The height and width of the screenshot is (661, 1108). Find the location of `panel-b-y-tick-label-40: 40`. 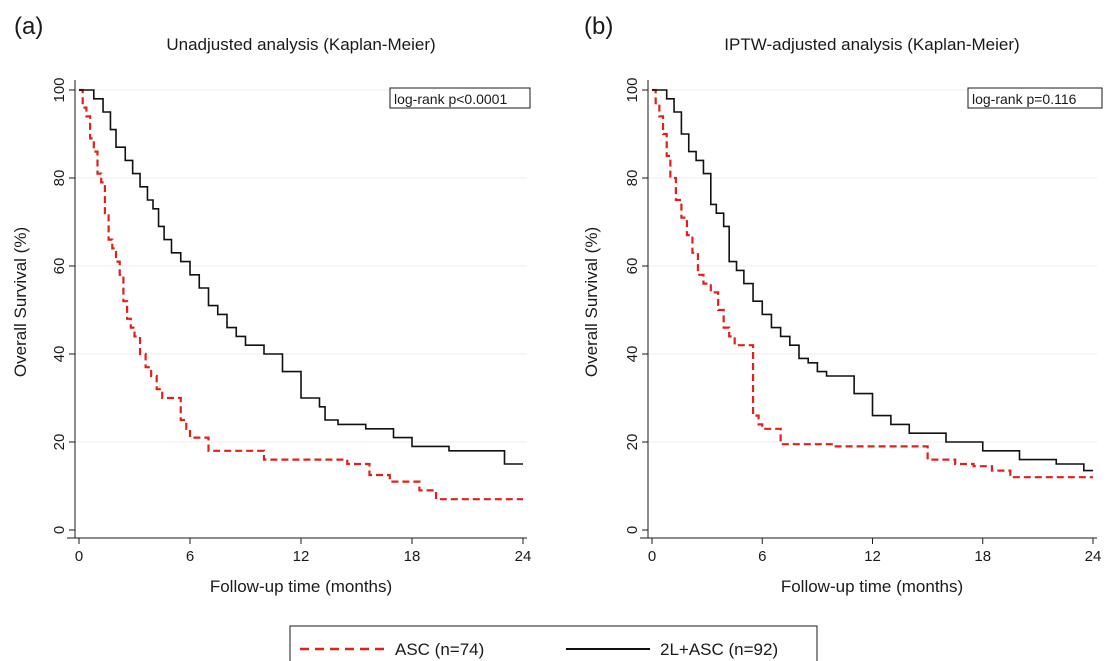

panel-b-y-tick-label-40: 40 is located at coordinates (632, 354).